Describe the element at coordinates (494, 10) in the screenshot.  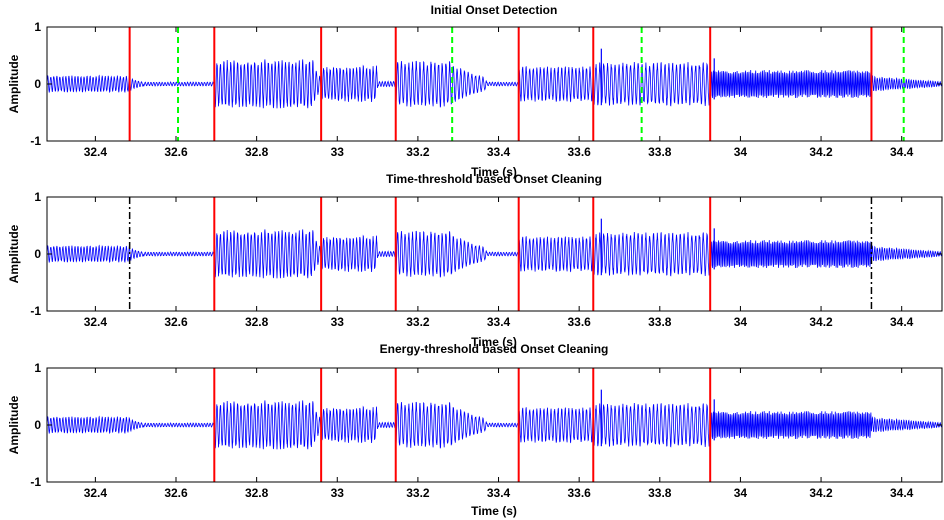
I see `panel-title: Initial Onset Detection` at that location.